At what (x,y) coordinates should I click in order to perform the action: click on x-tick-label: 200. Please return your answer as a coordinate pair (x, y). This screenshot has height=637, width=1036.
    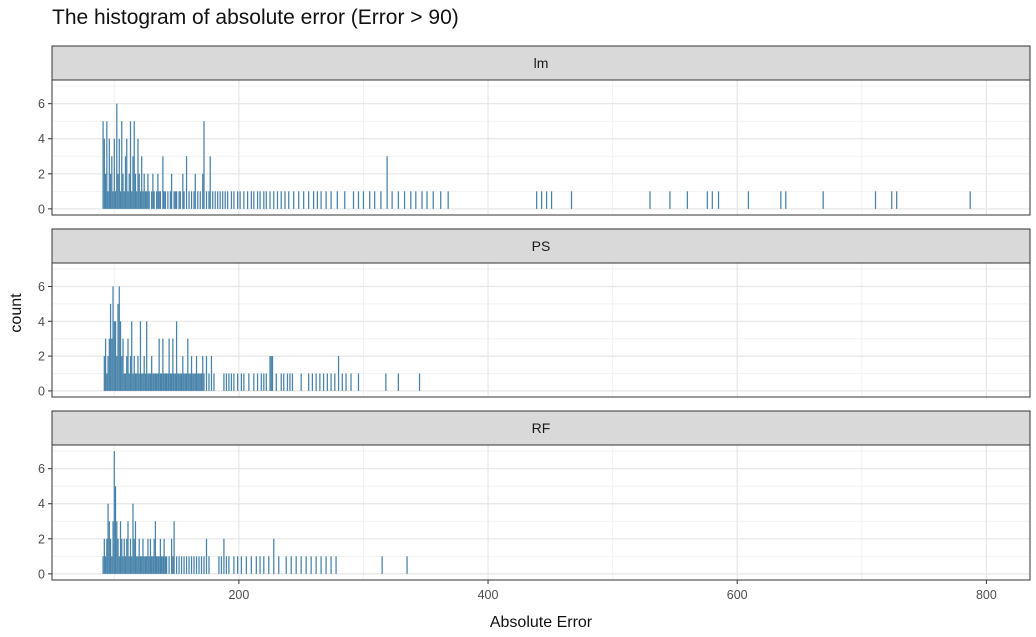
    Looking at the image, I should click on (238, 595).